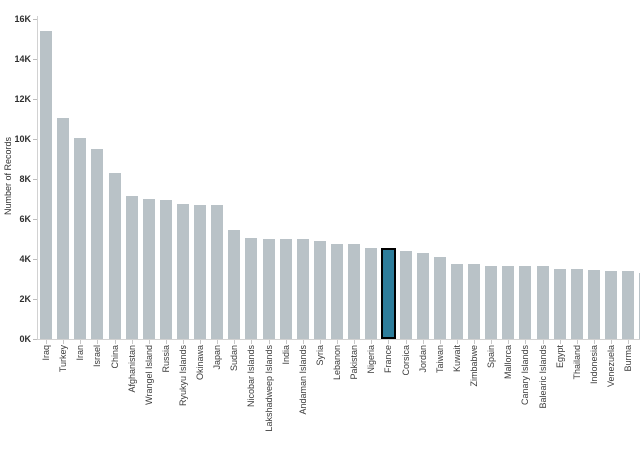 This screenshot has height=467, width=640. What do you see at coordinates (439, 359) in the screenshot?
I see `x-label-taiwan: Taiwan` at bounding box center [439, 359].